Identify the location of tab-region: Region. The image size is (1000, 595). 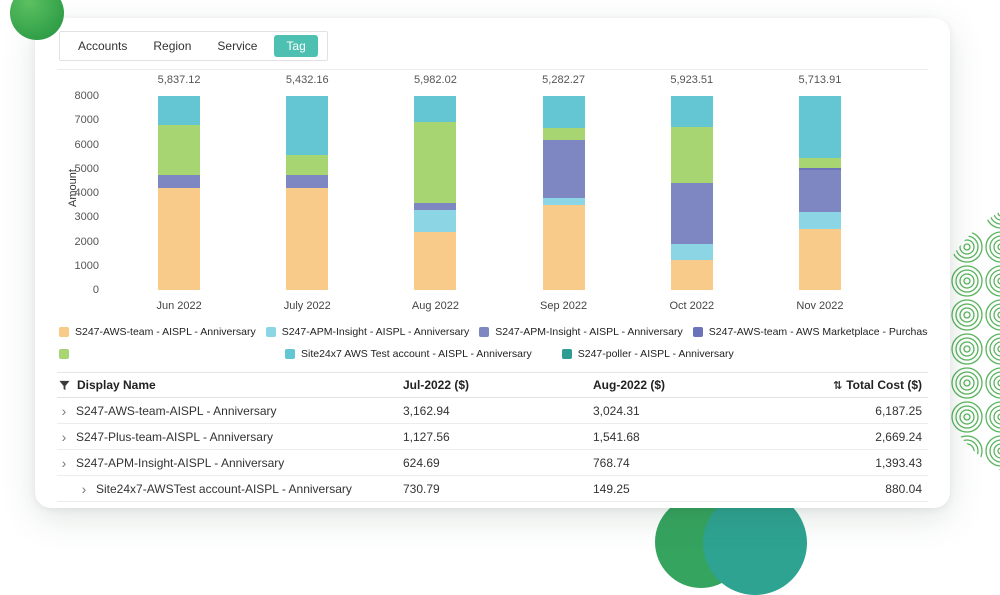
(172, 46).